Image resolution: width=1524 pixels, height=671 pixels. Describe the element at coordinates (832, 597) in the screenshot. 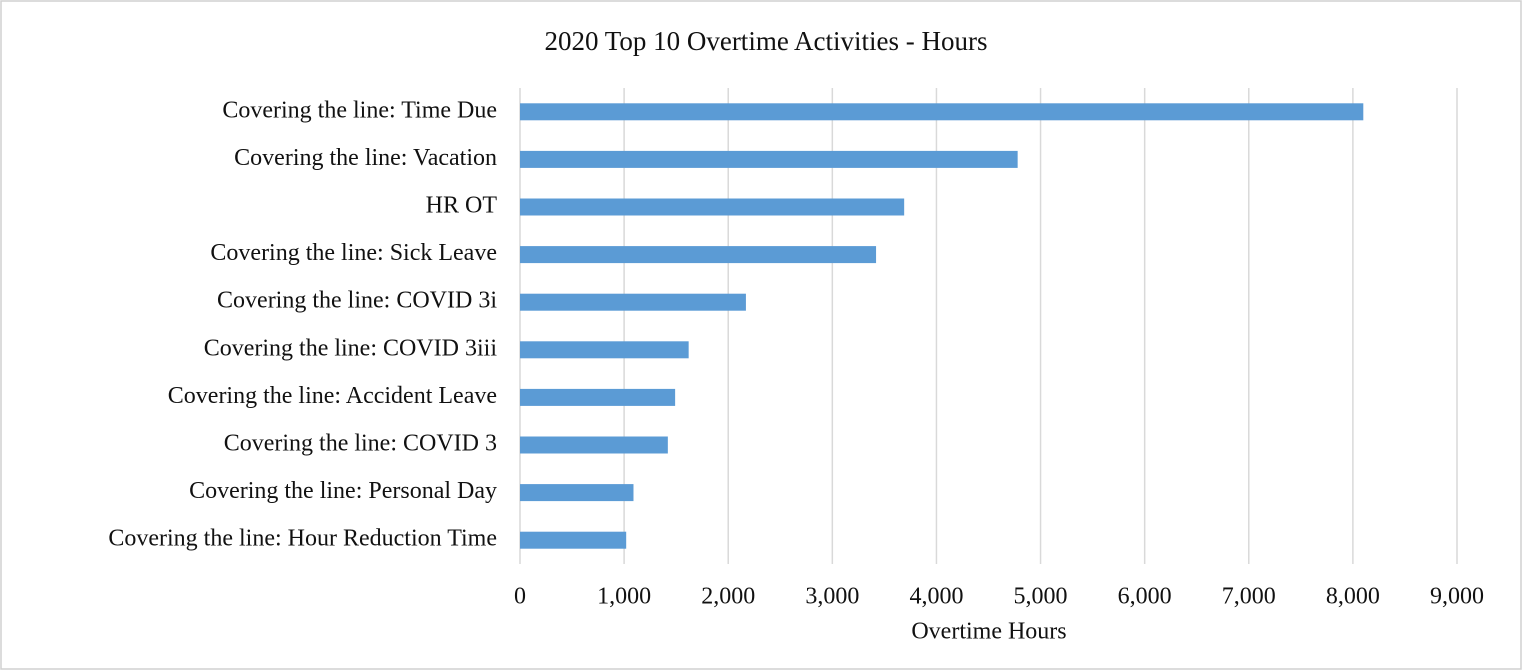

I see `x-tick-label: 3,000` at that location.